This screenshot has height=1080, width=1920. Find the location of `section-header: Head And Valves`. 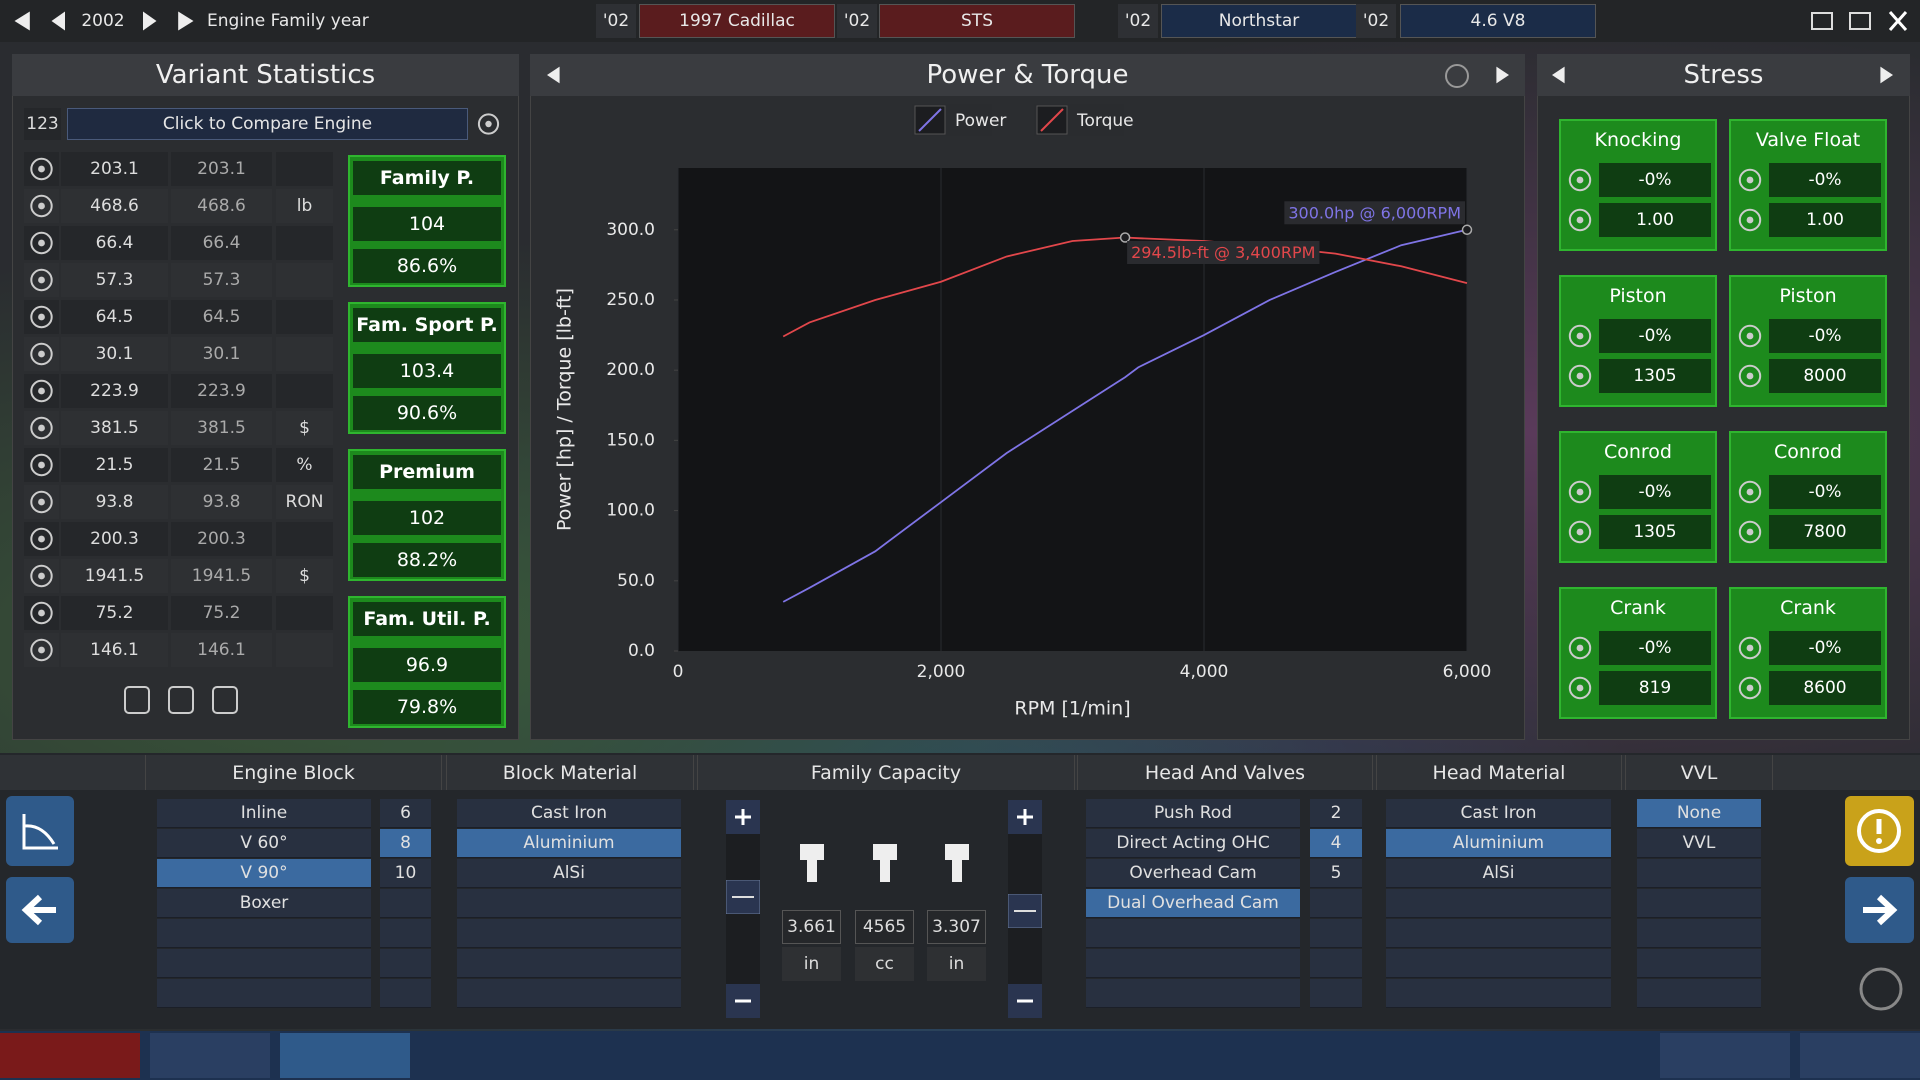

section-header: Head And Valves is located at coordinates (1225, 772).